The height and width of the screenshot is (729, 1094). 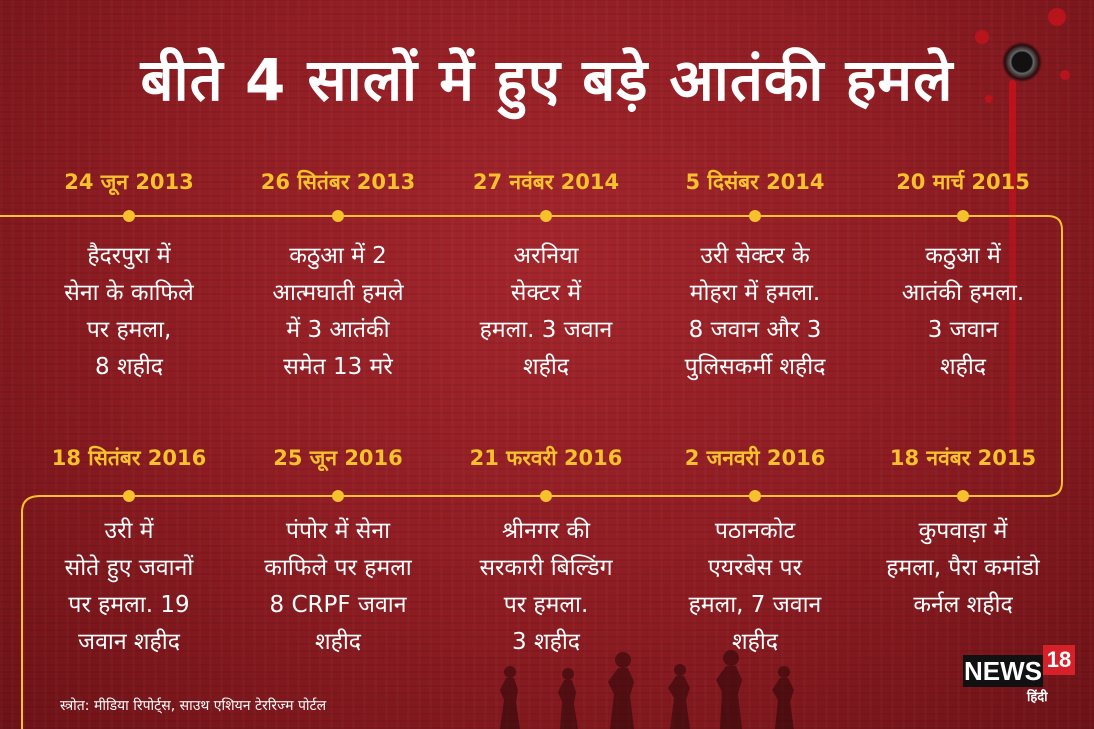 I want to click on event-date: 5 दिसंबर 2014, so click(x=755, y=182).